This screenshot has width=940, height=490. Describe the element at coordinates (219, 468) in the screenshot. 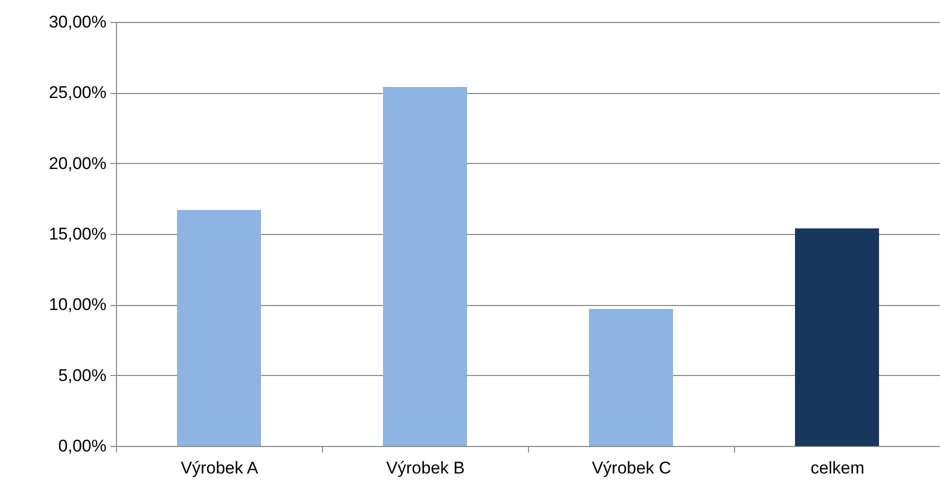

I see `x-tick-label: Výrobek A` at that location.